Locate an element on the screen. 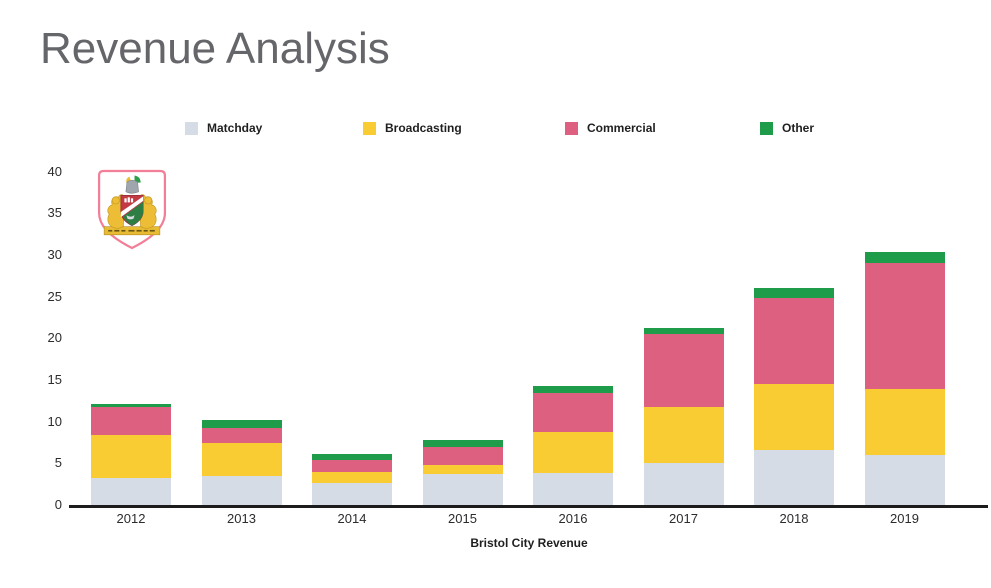 This screenshot has width=991, height=588. segment-matchday-2014 is located at coordinates (352, 493).